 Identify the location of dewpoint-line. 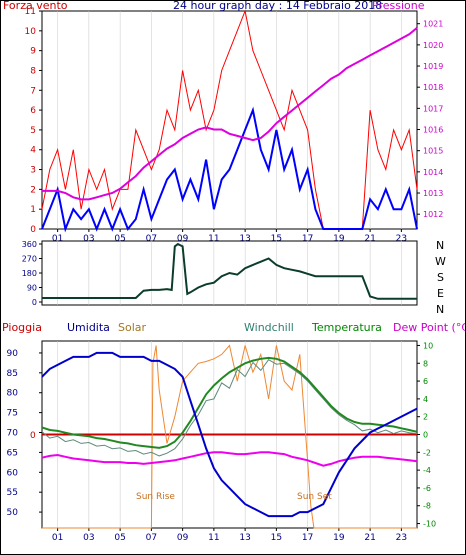
(229, 459).